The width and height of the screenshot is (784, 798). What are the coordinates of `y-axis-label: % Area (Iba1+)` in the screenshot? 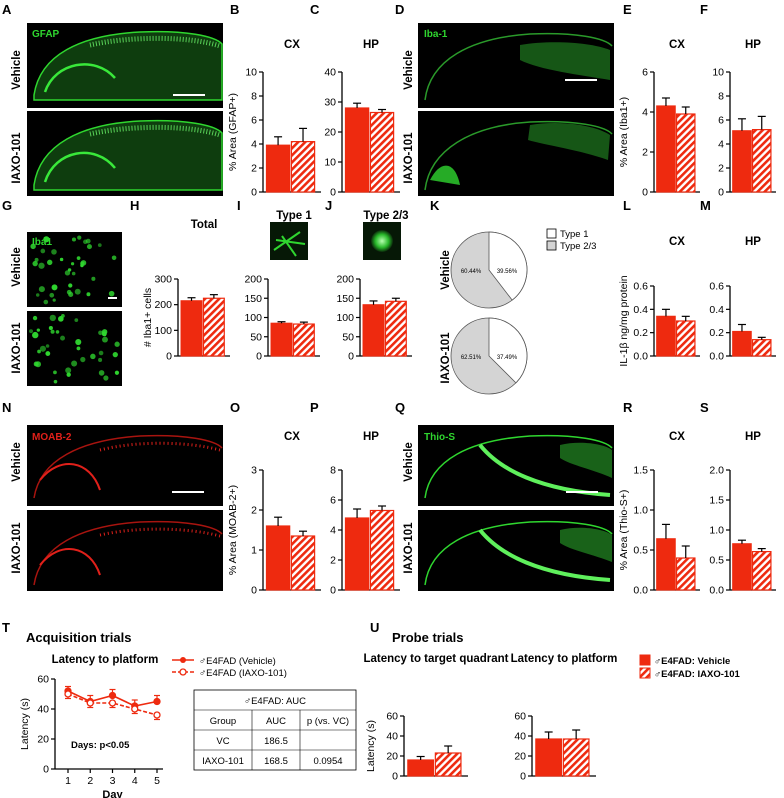 It's located at (624, 132).